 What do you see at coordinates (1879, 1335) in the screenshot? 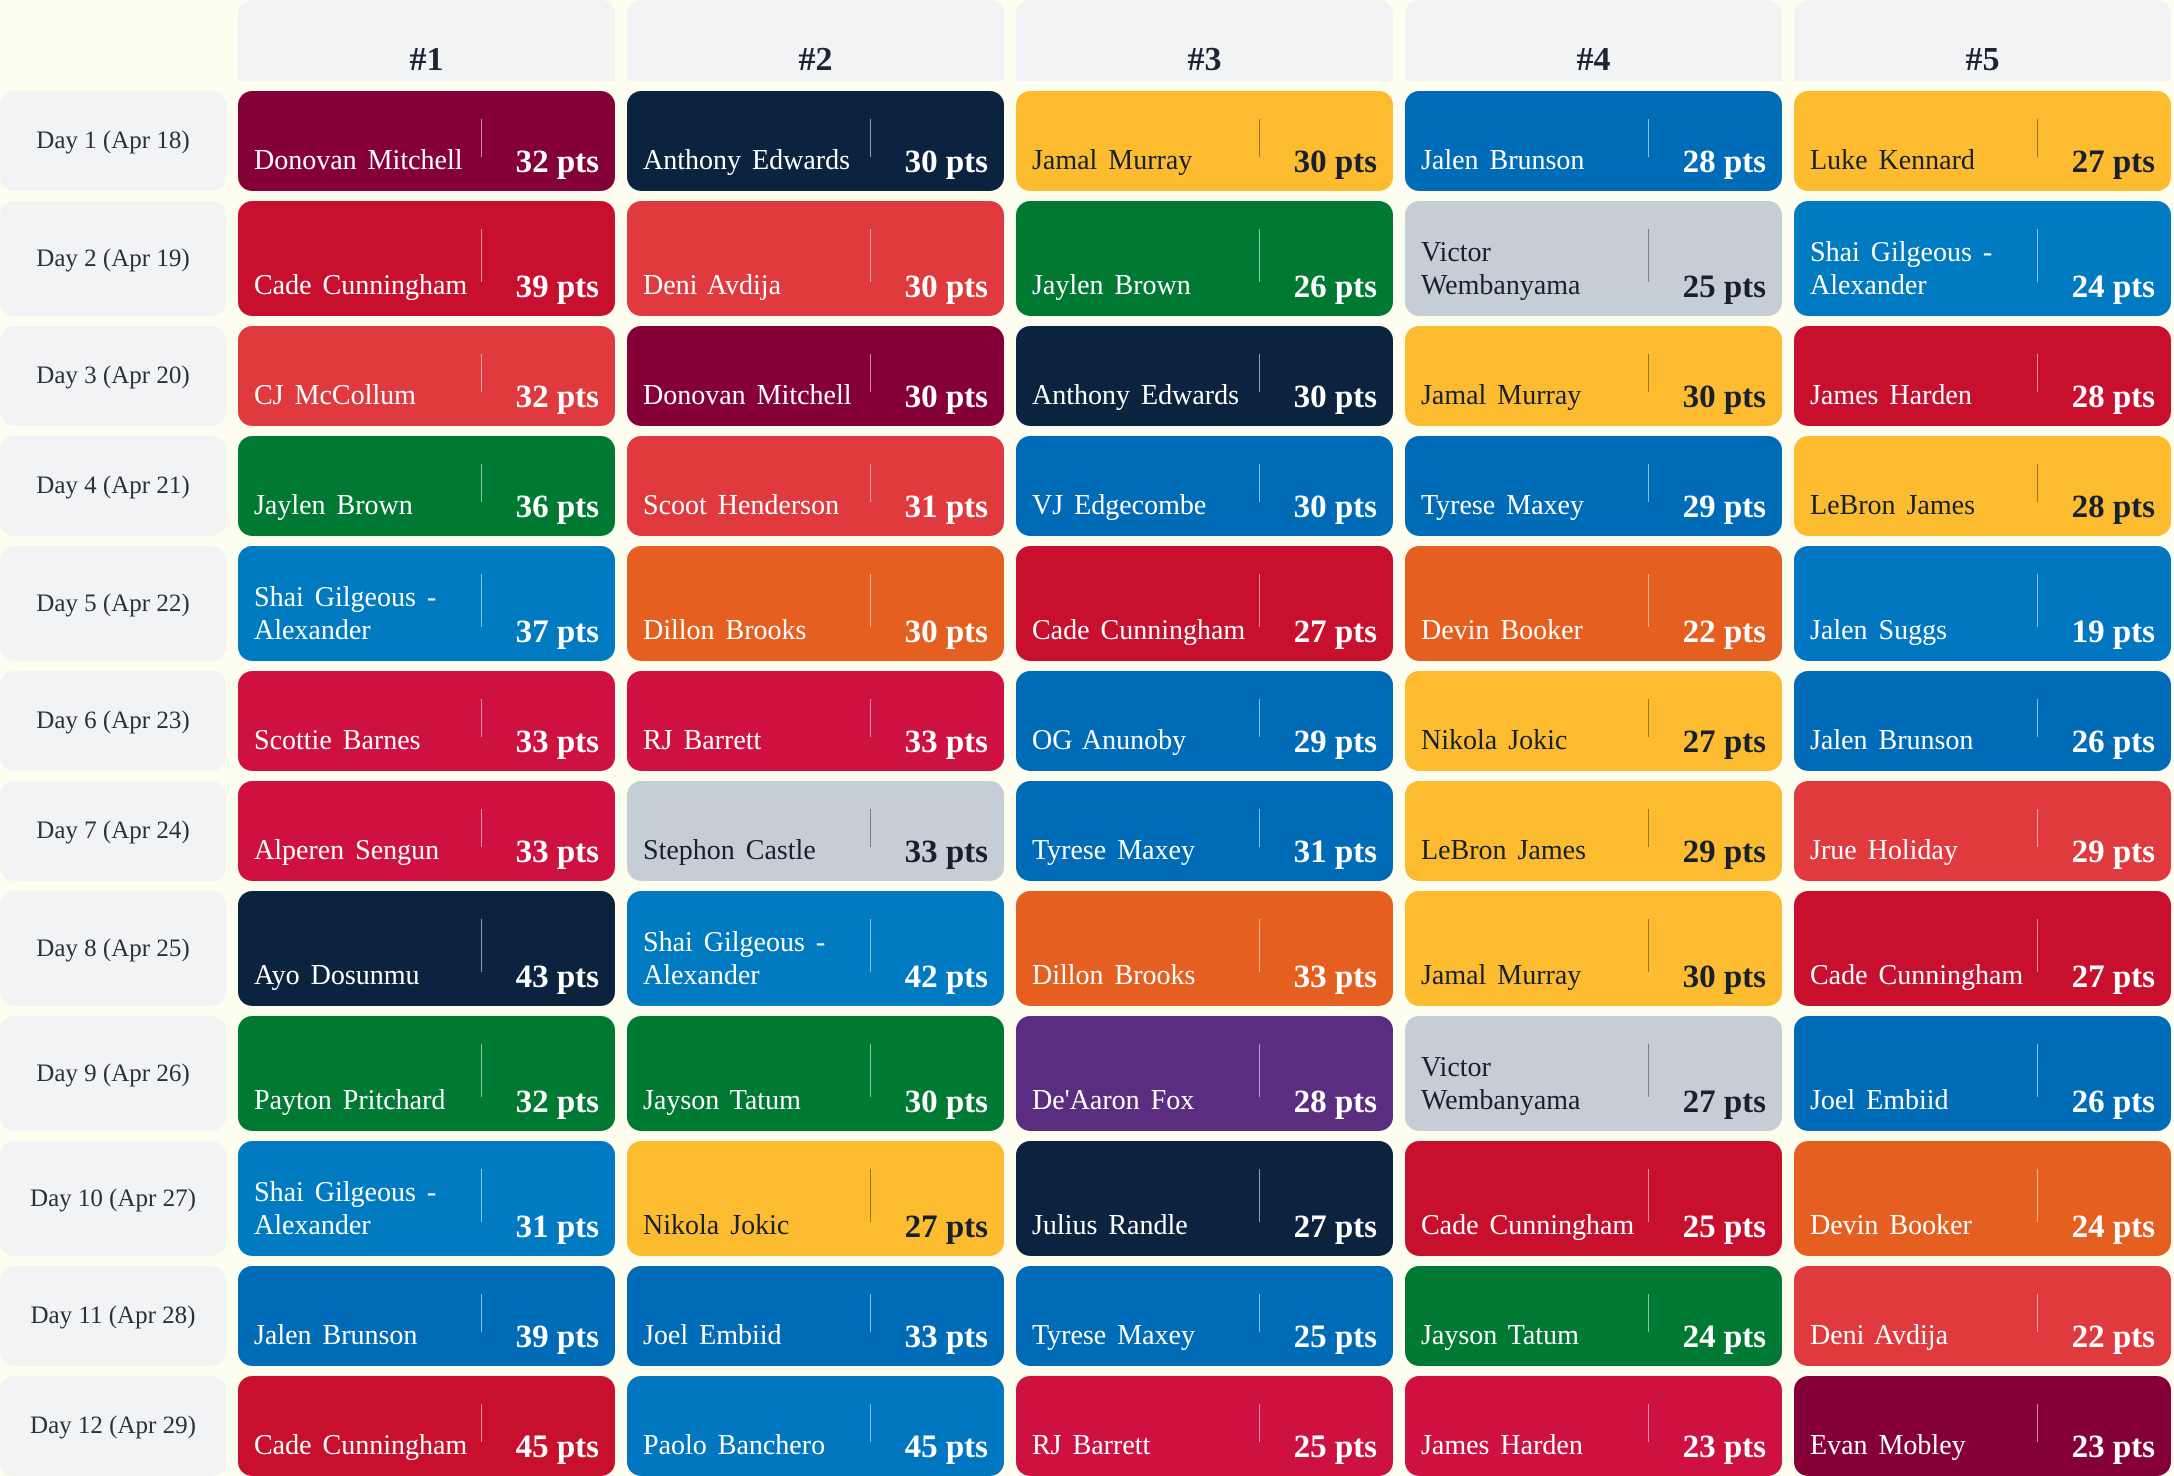
I see `player-name: Deni Avdija` at bounding box center [1879, 1335].